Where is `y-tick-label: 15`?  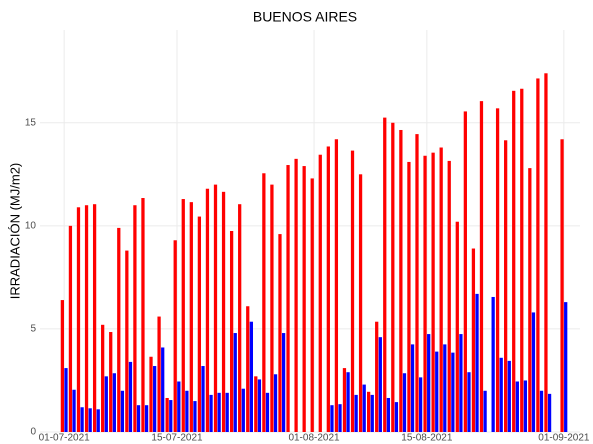
y-tick-label: 15 is located at coordinates (31, 122).